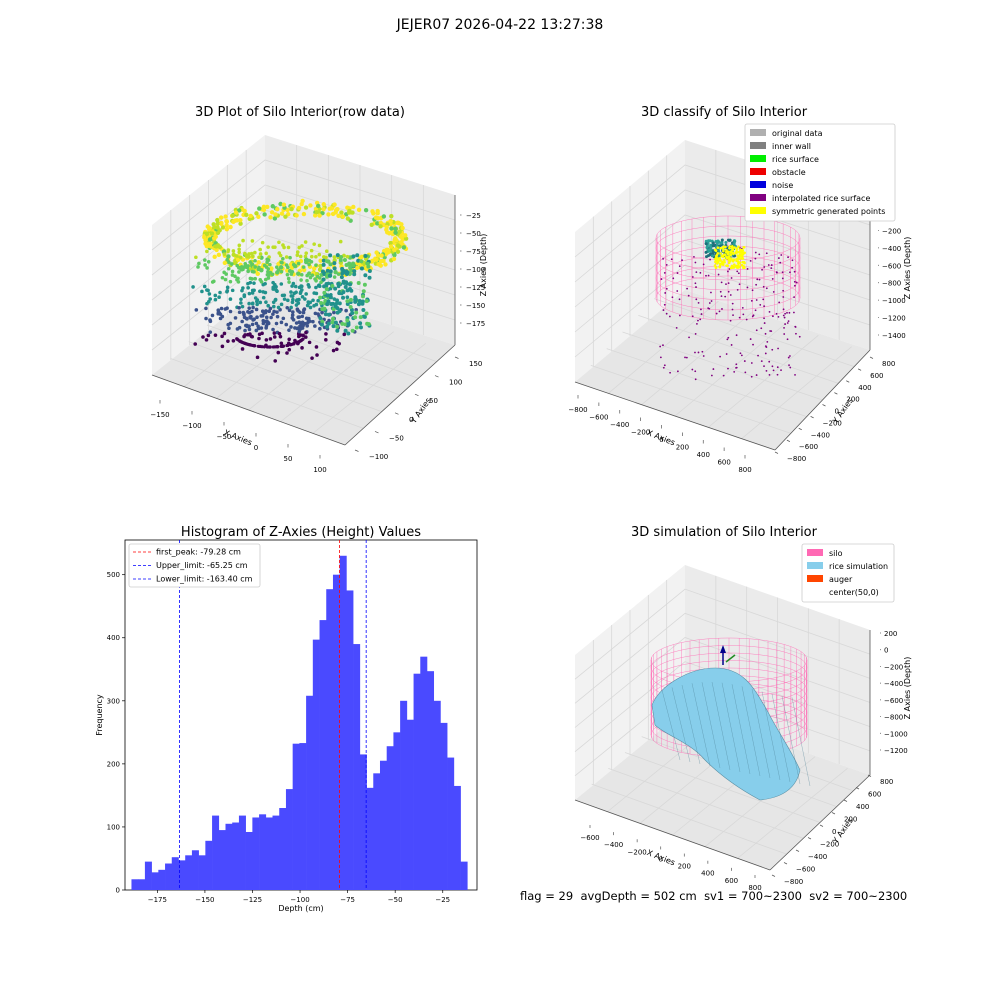  Describe the element at coordinates (191, 426) in the screenshot. I see `raw-x-tick-label: −100` at that location.